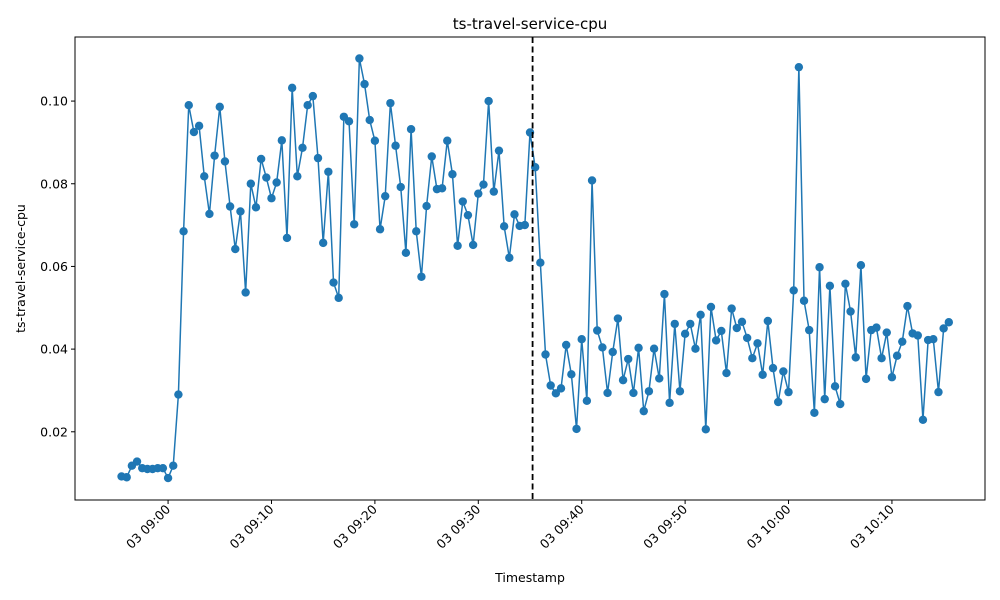  I want to click on y-axis: 0.02 0.04 0.06 0.08 0.10, so click(57, 266).